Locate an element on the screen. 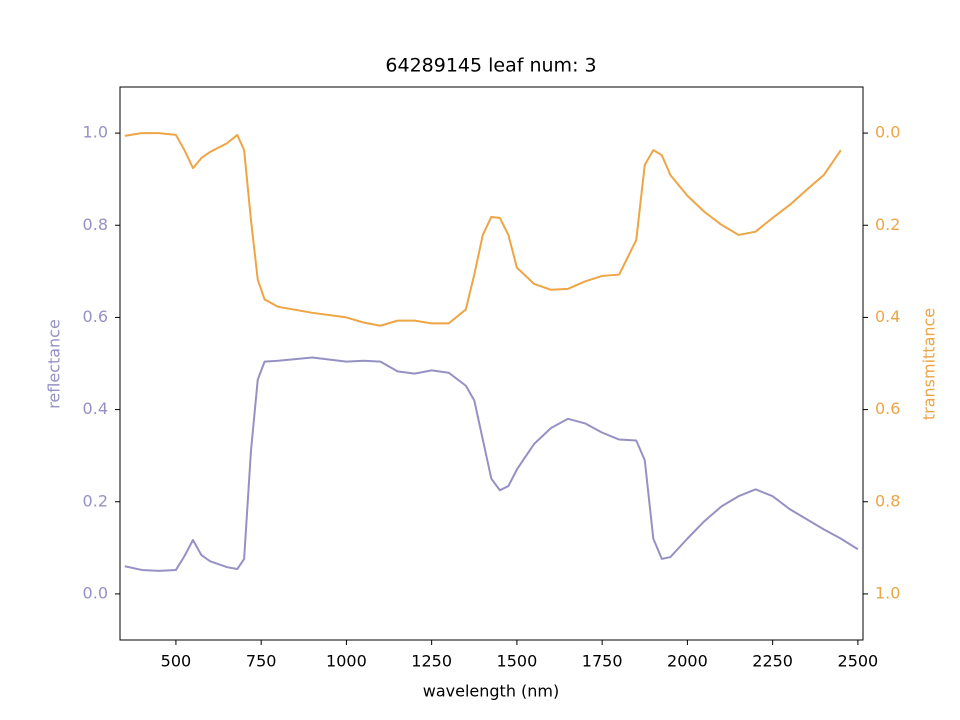  y-tick-label: 0.8 is located at coordinates (95, 224).